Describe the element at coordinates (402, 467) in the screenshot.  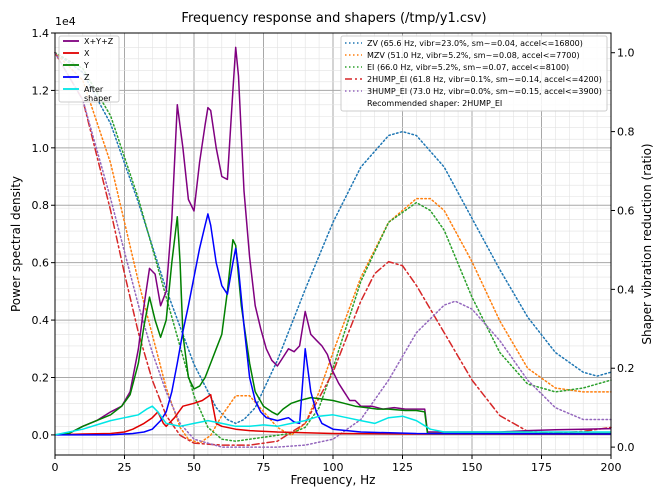
I see `x-tick-label: 125` at that location.